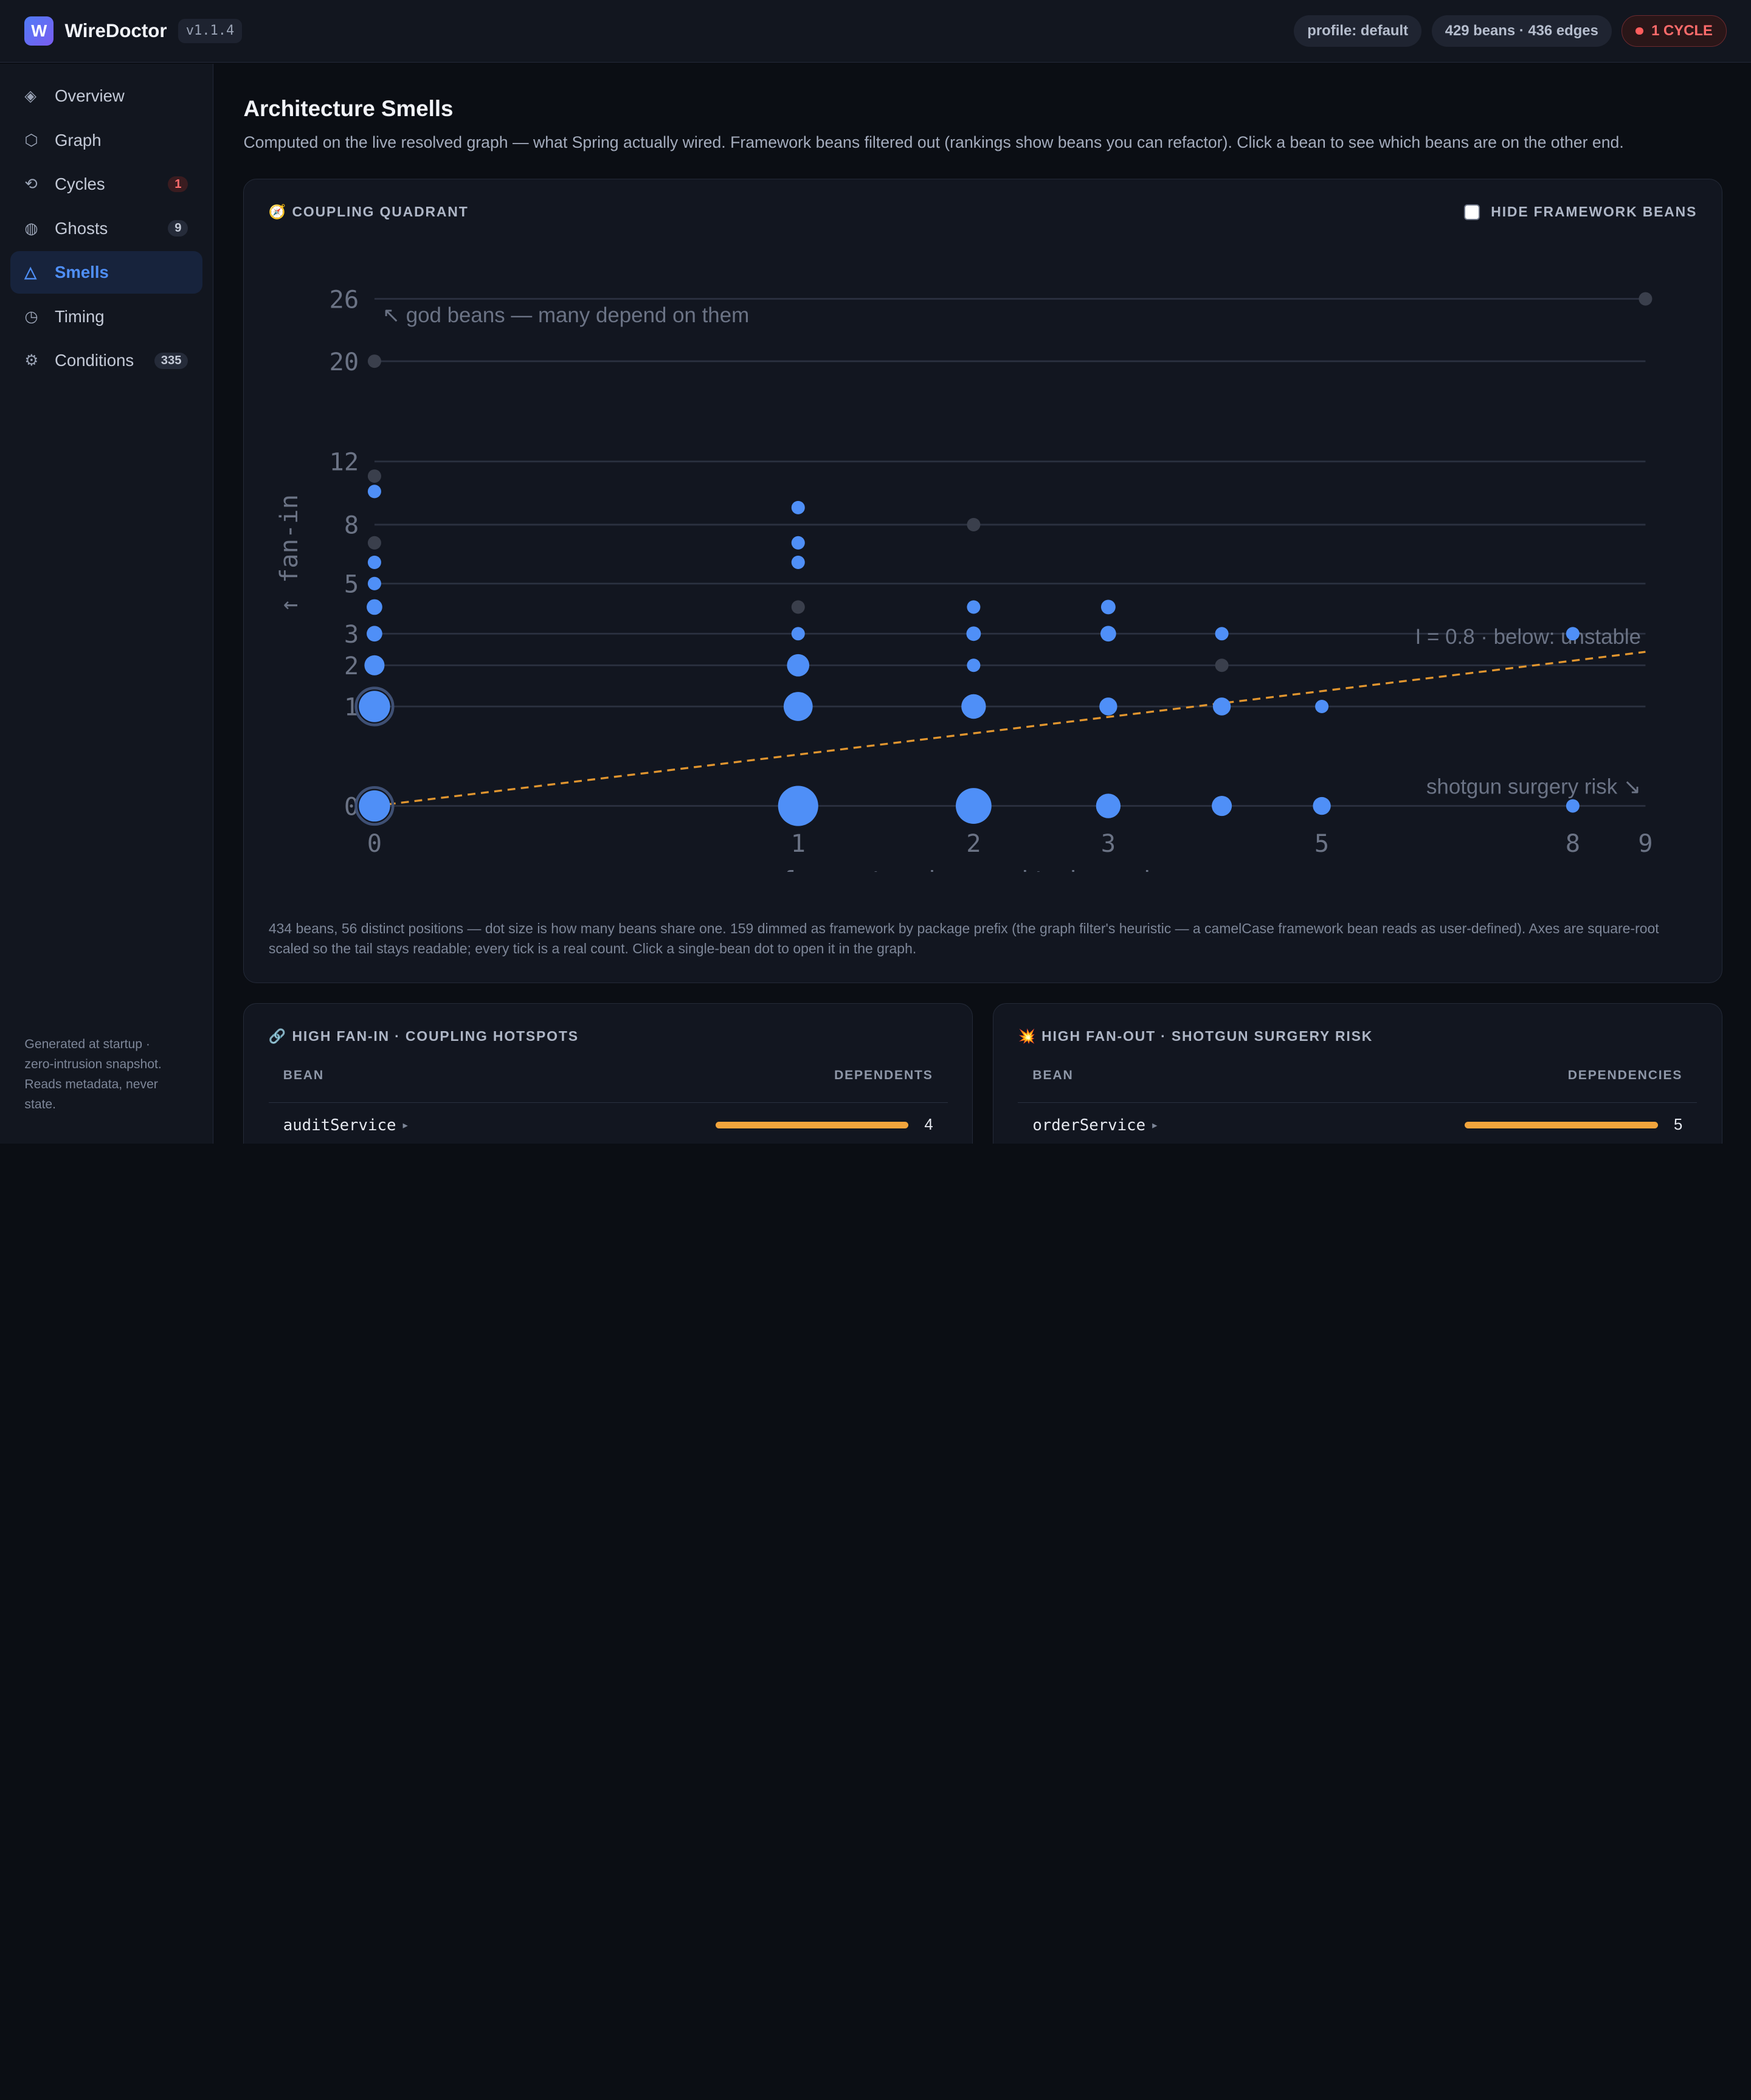 This screenshot has height=2100, width=1751. I want to click on sidebar-item-timing: ◷ Timing, so click(106, 317).